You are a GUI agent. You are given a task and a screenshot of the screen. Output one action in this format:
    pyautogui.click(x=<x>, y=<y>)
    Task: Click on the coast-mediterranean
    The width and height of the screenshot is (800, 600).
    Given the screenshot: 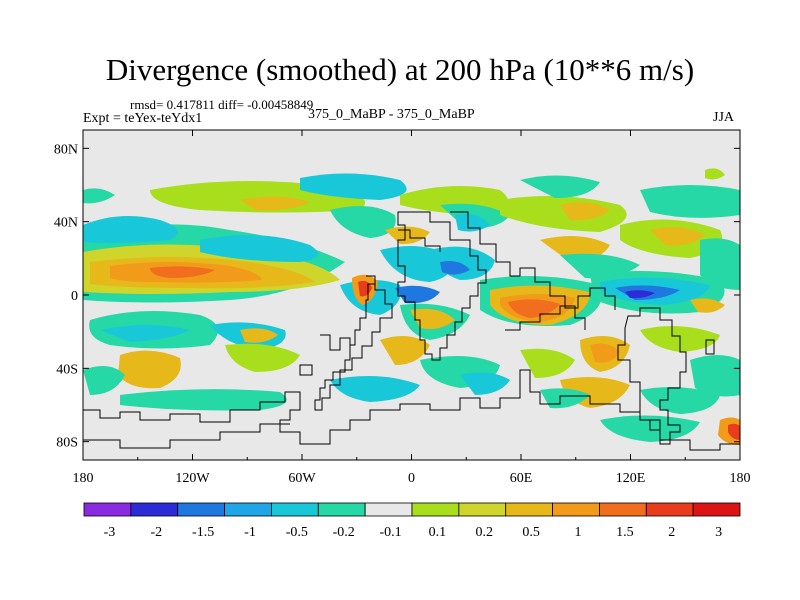 What is the action you would take?
    pyautogui.click(x=419, y=240)
    